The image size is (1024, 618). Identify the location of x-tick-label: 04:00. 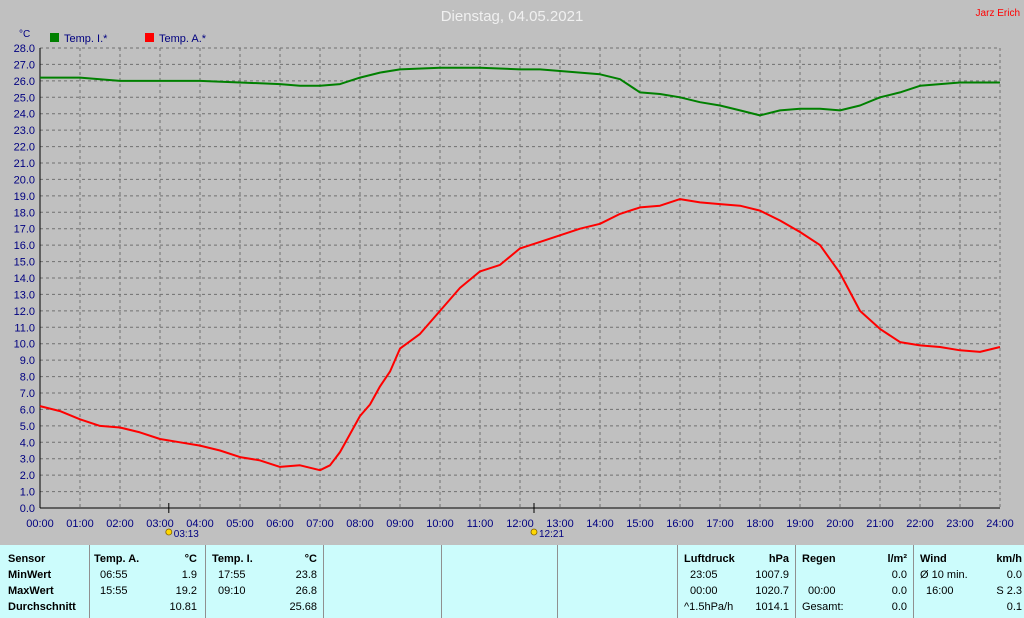
(200, 524).